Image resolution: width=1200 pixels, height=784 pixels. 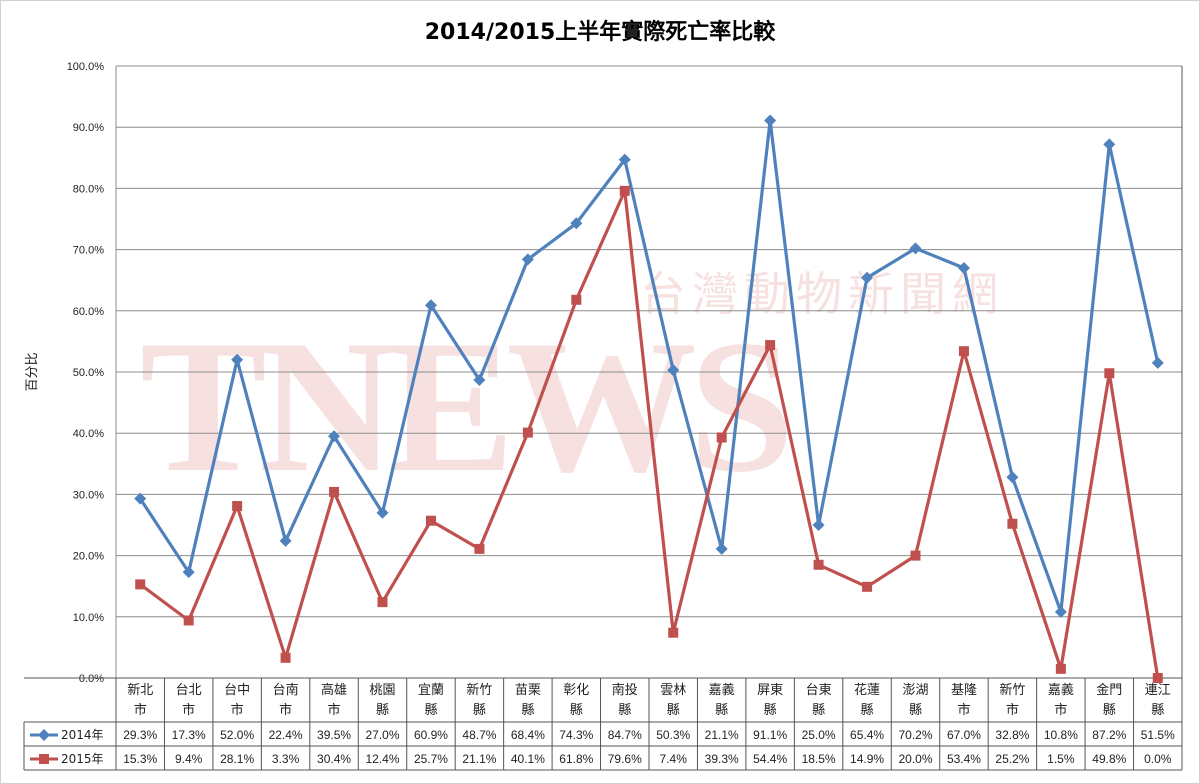 What do you see at coordinates (479, 700) in the screenshot?
I see `x-category-label: 新竹縣` at bounding box center [479, 700].